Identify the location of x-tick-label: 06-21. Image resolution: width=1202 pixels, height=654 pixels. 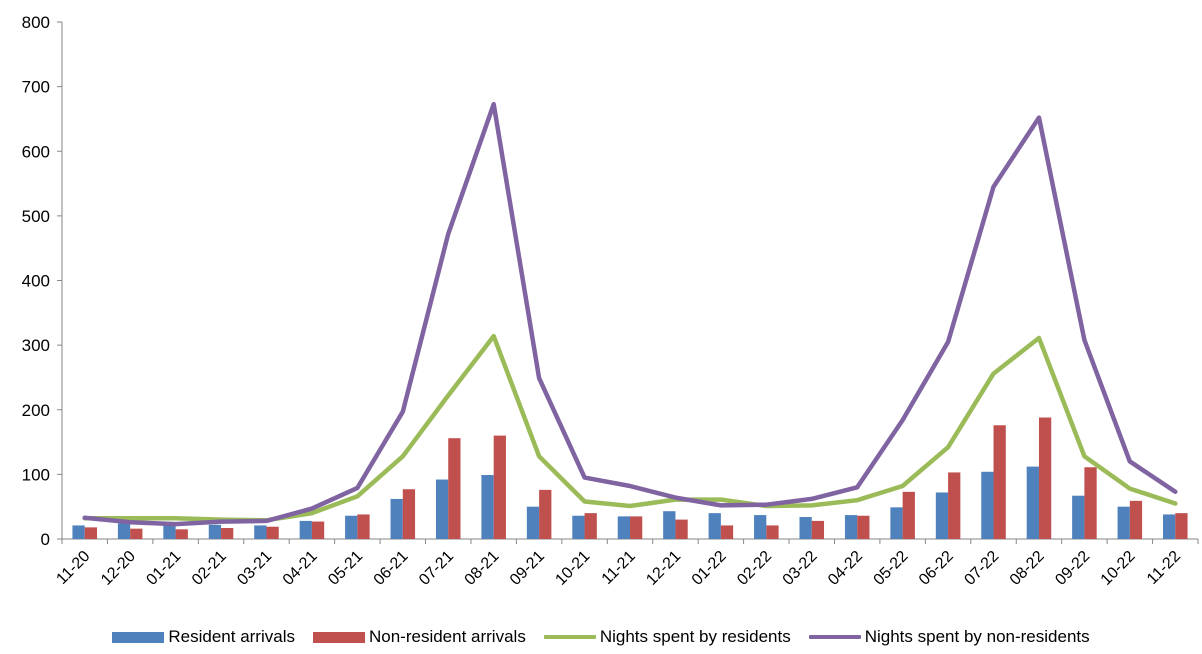
(391, 568).